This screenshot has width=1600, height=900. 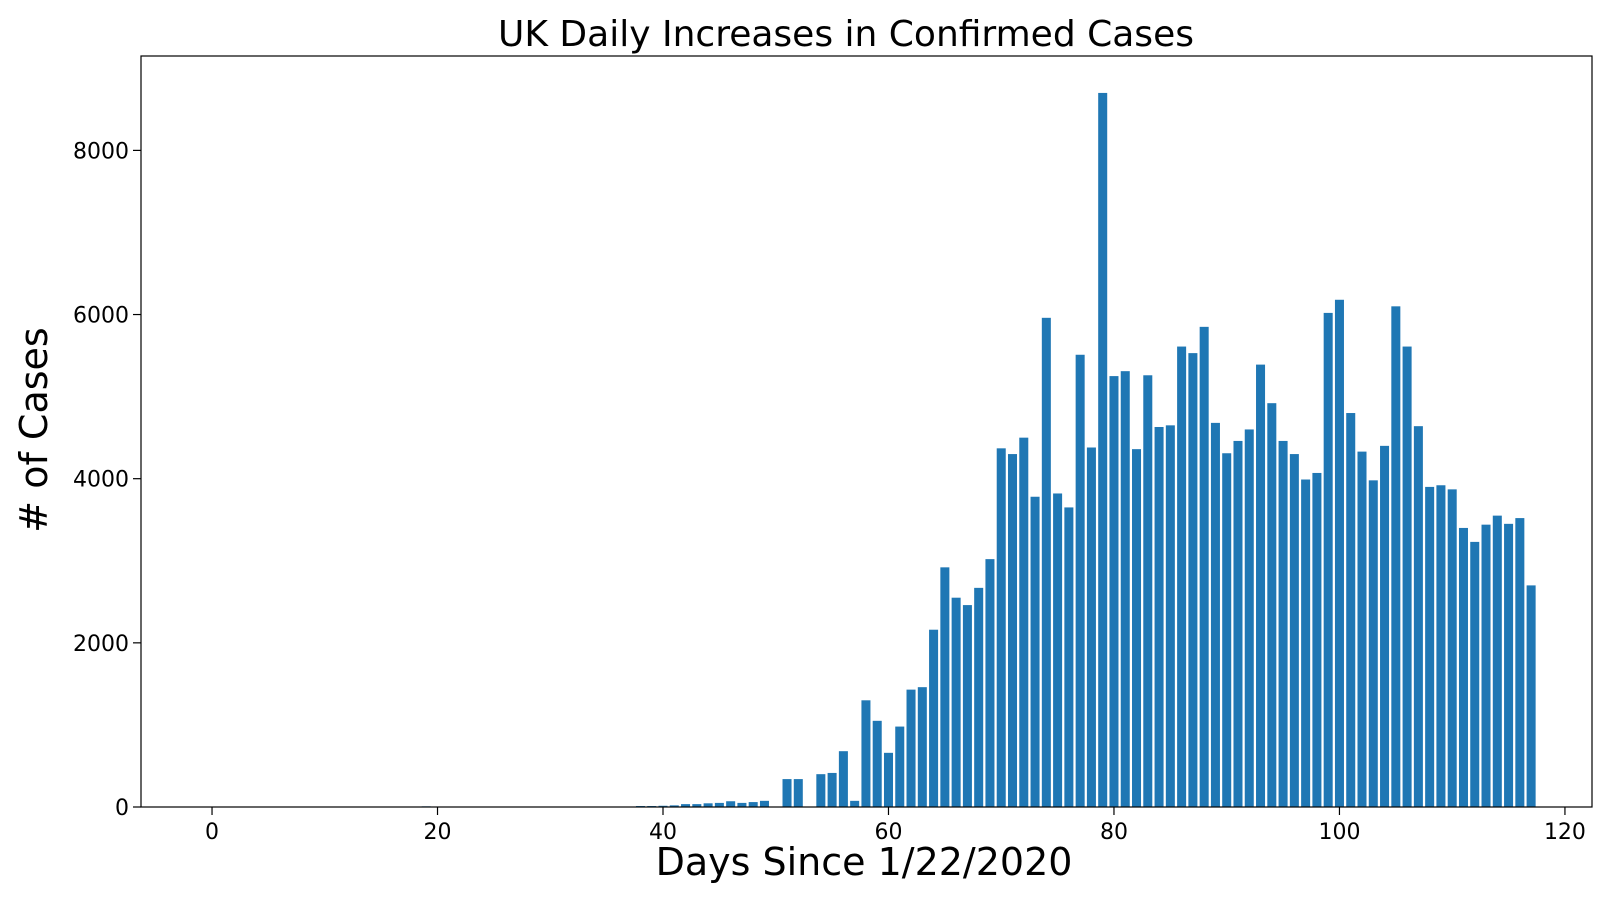 I want to click on x-axis-label: Days Since 1/22/2020, so click(x=864, y=862).